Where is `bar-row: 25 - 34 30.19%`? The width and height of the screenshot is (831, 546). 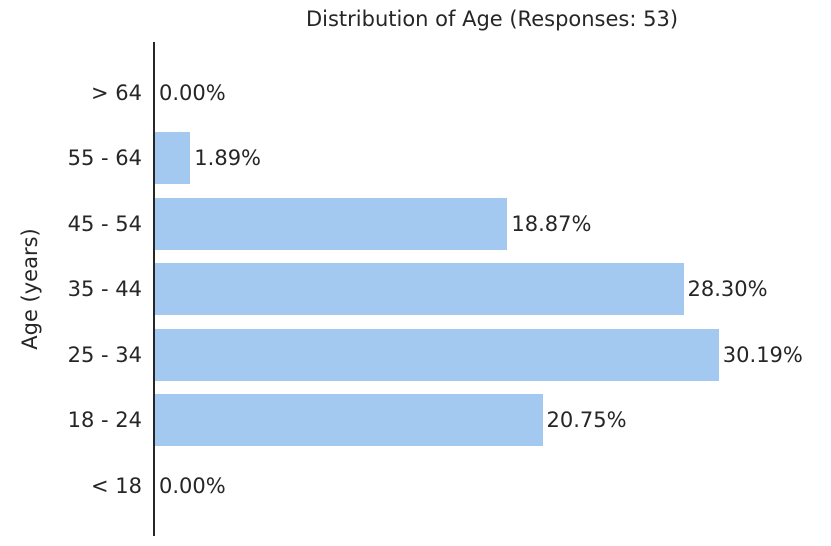
bar-row: 25 - 34 30.19% is located at coordinates (449, 355).